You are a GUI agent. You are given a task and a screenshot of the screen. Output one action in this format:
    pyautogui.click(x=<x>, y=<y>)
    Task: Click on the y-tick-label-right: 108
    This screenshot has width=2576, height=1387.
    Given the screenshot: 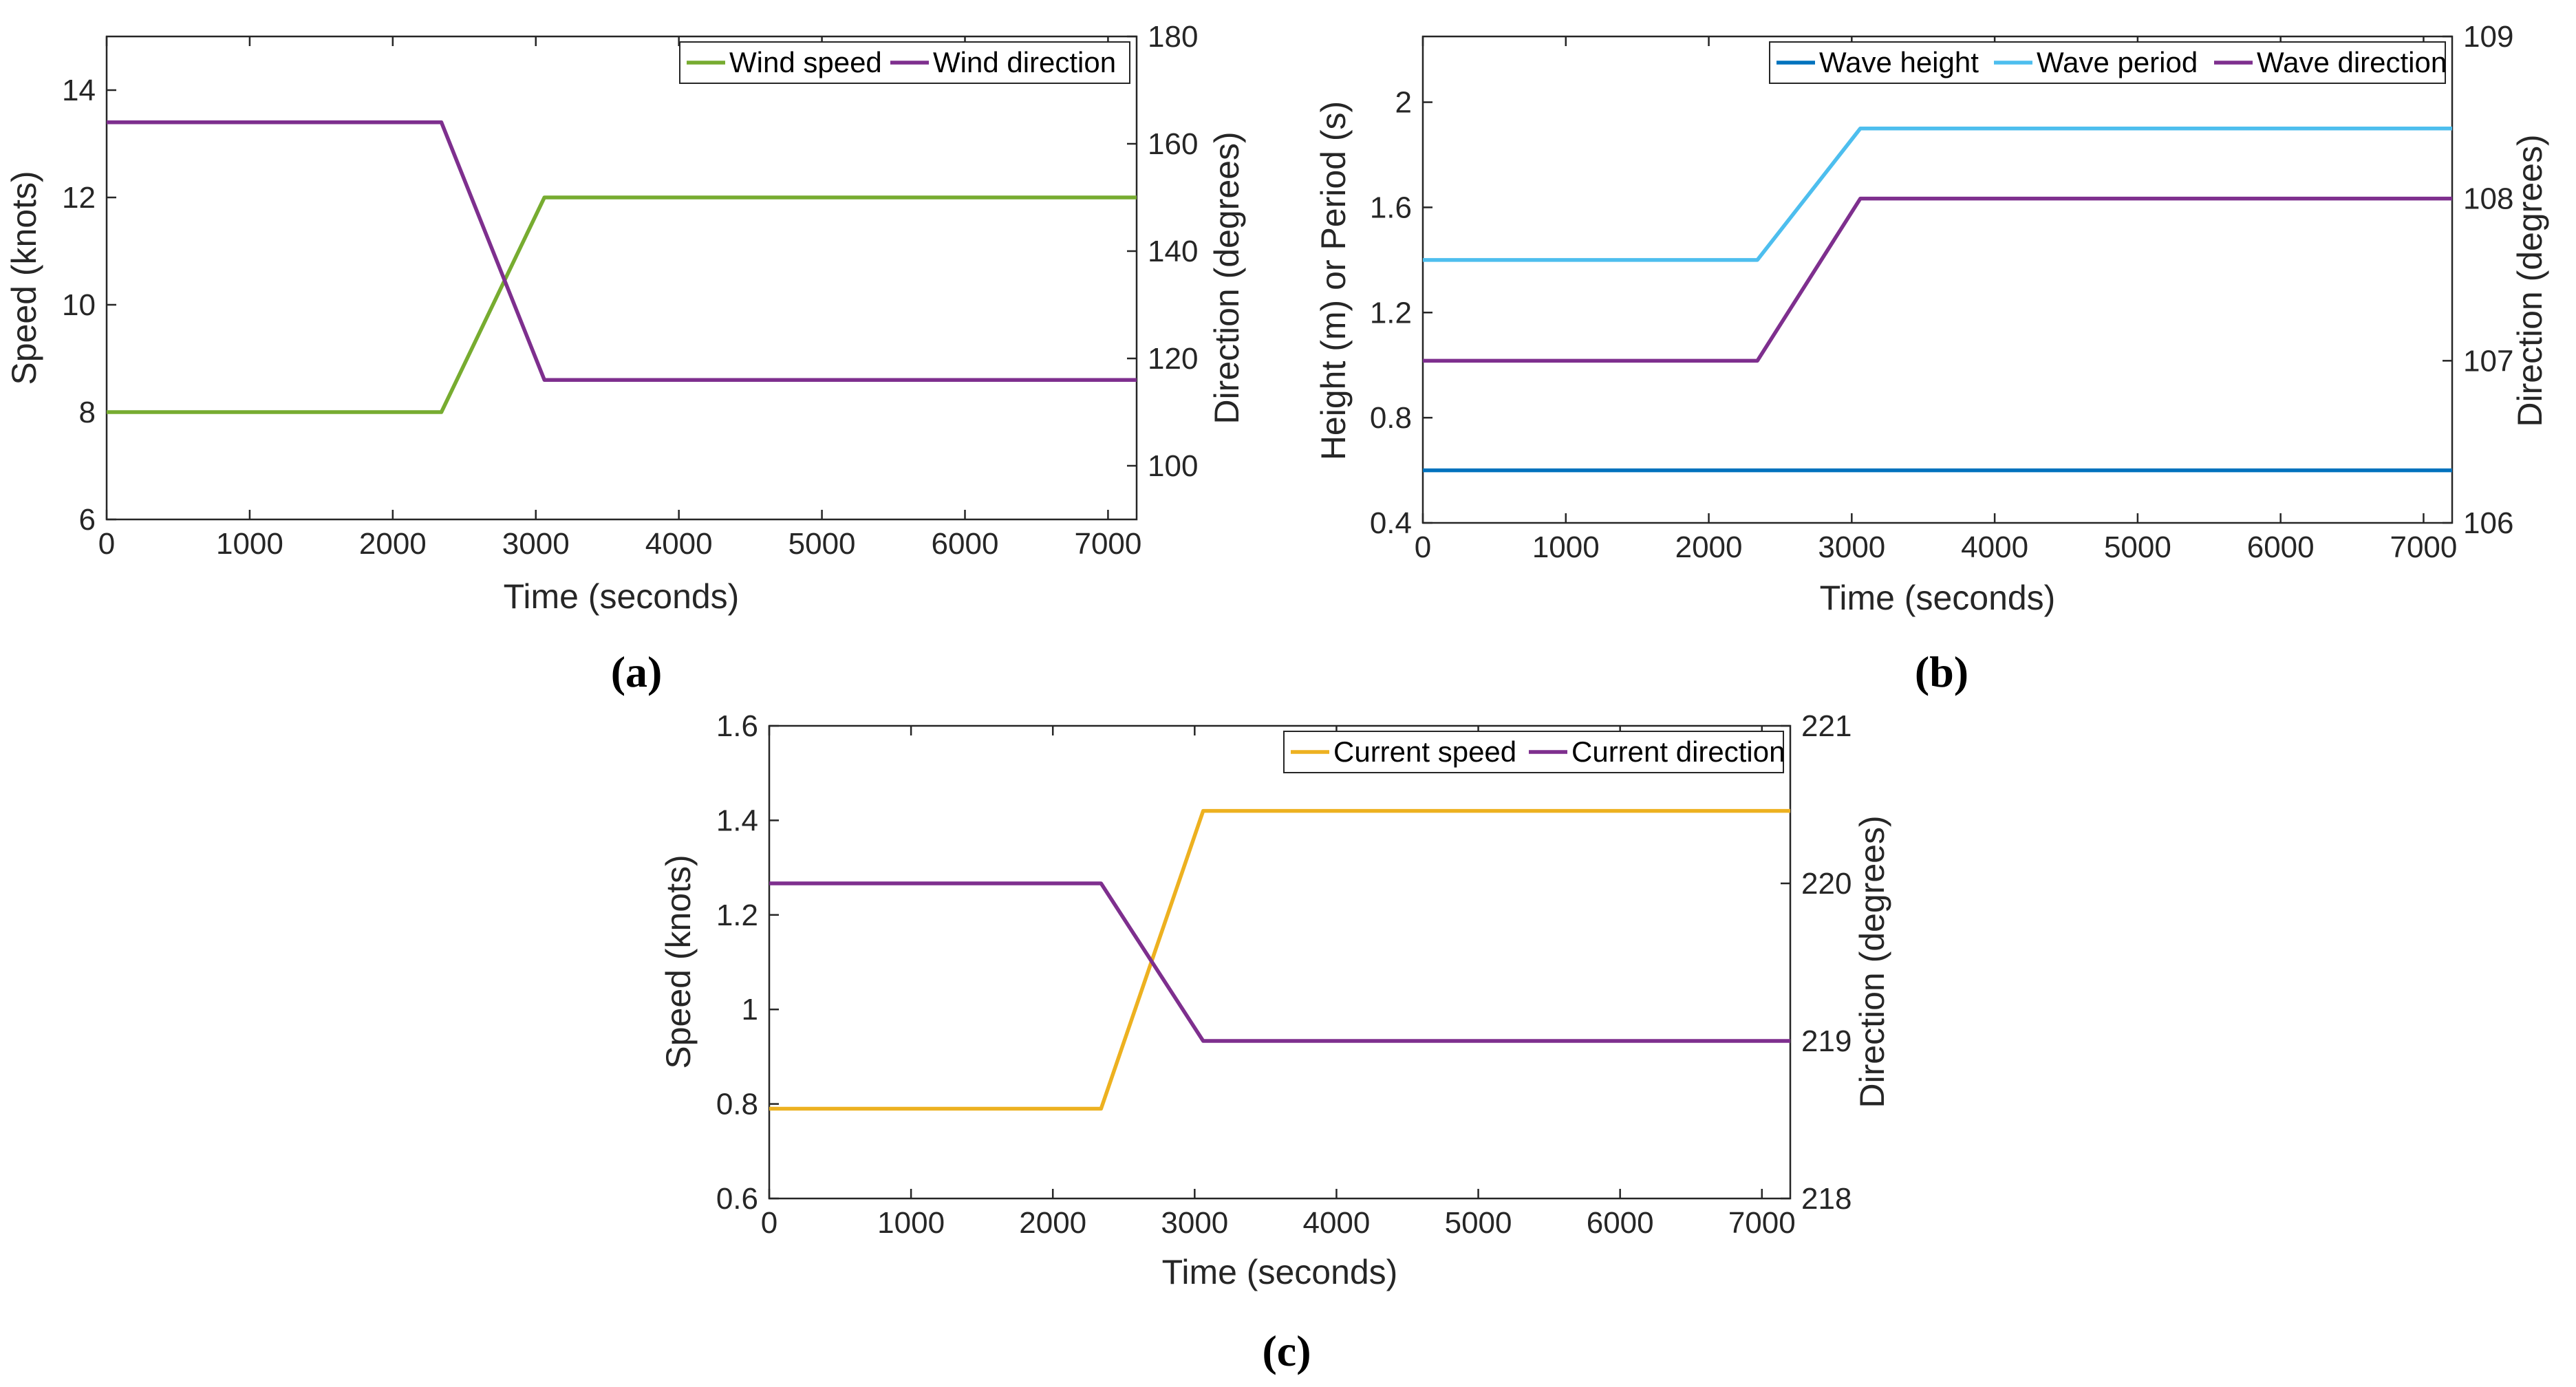 What is the action you would take?
    pyautogui.click(x=2488, y=199)
    